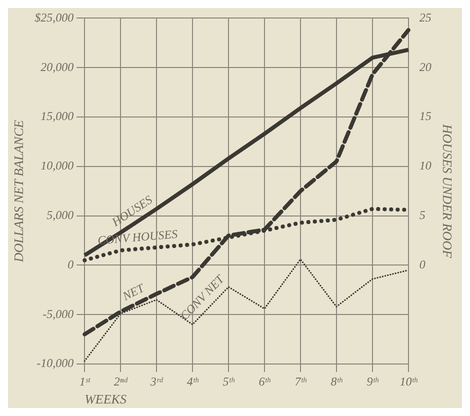  What do you see at coordinates (425, 116) in the screenshot?
I see `y2-tick-label: 15` at bounding box center [425, 116].